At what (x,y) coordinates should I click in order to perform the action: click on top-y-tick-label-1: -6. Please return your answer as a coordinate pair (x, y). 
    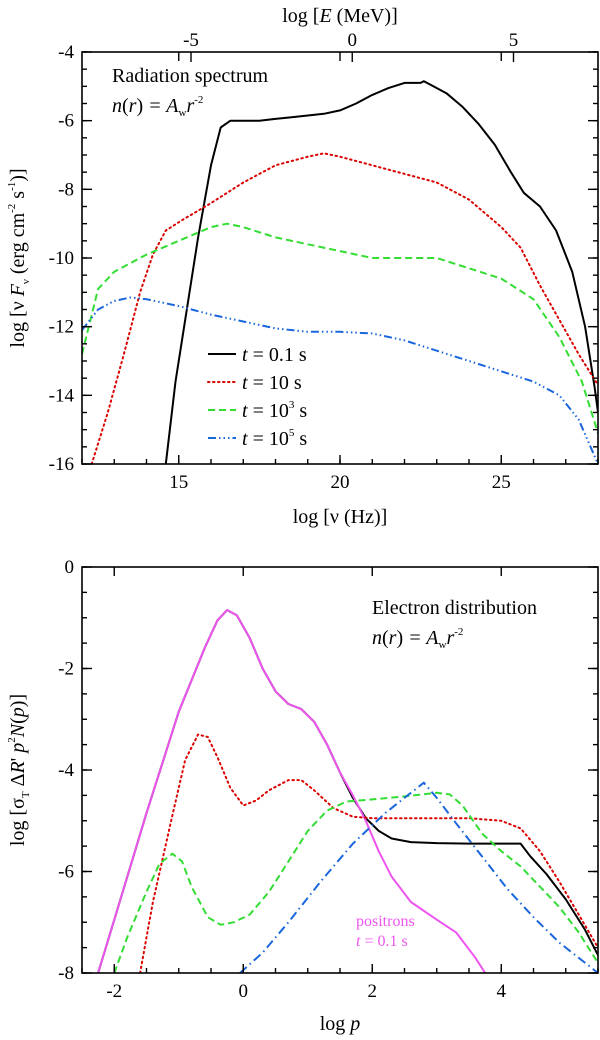
    Looking at the image, I should click on (66, 121).